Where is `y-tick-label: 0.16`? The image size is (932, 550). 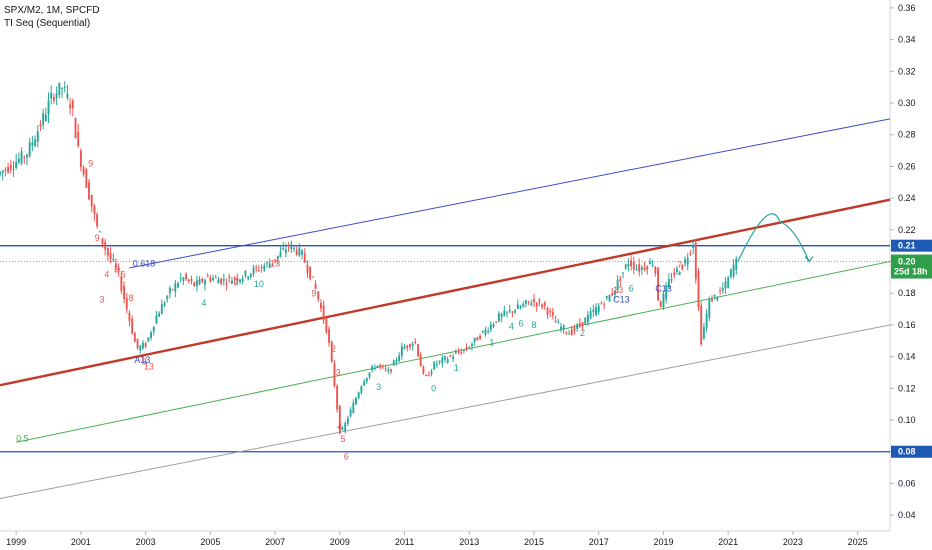
y-tick-label: 0.16 is located at coordinates (907, 325).